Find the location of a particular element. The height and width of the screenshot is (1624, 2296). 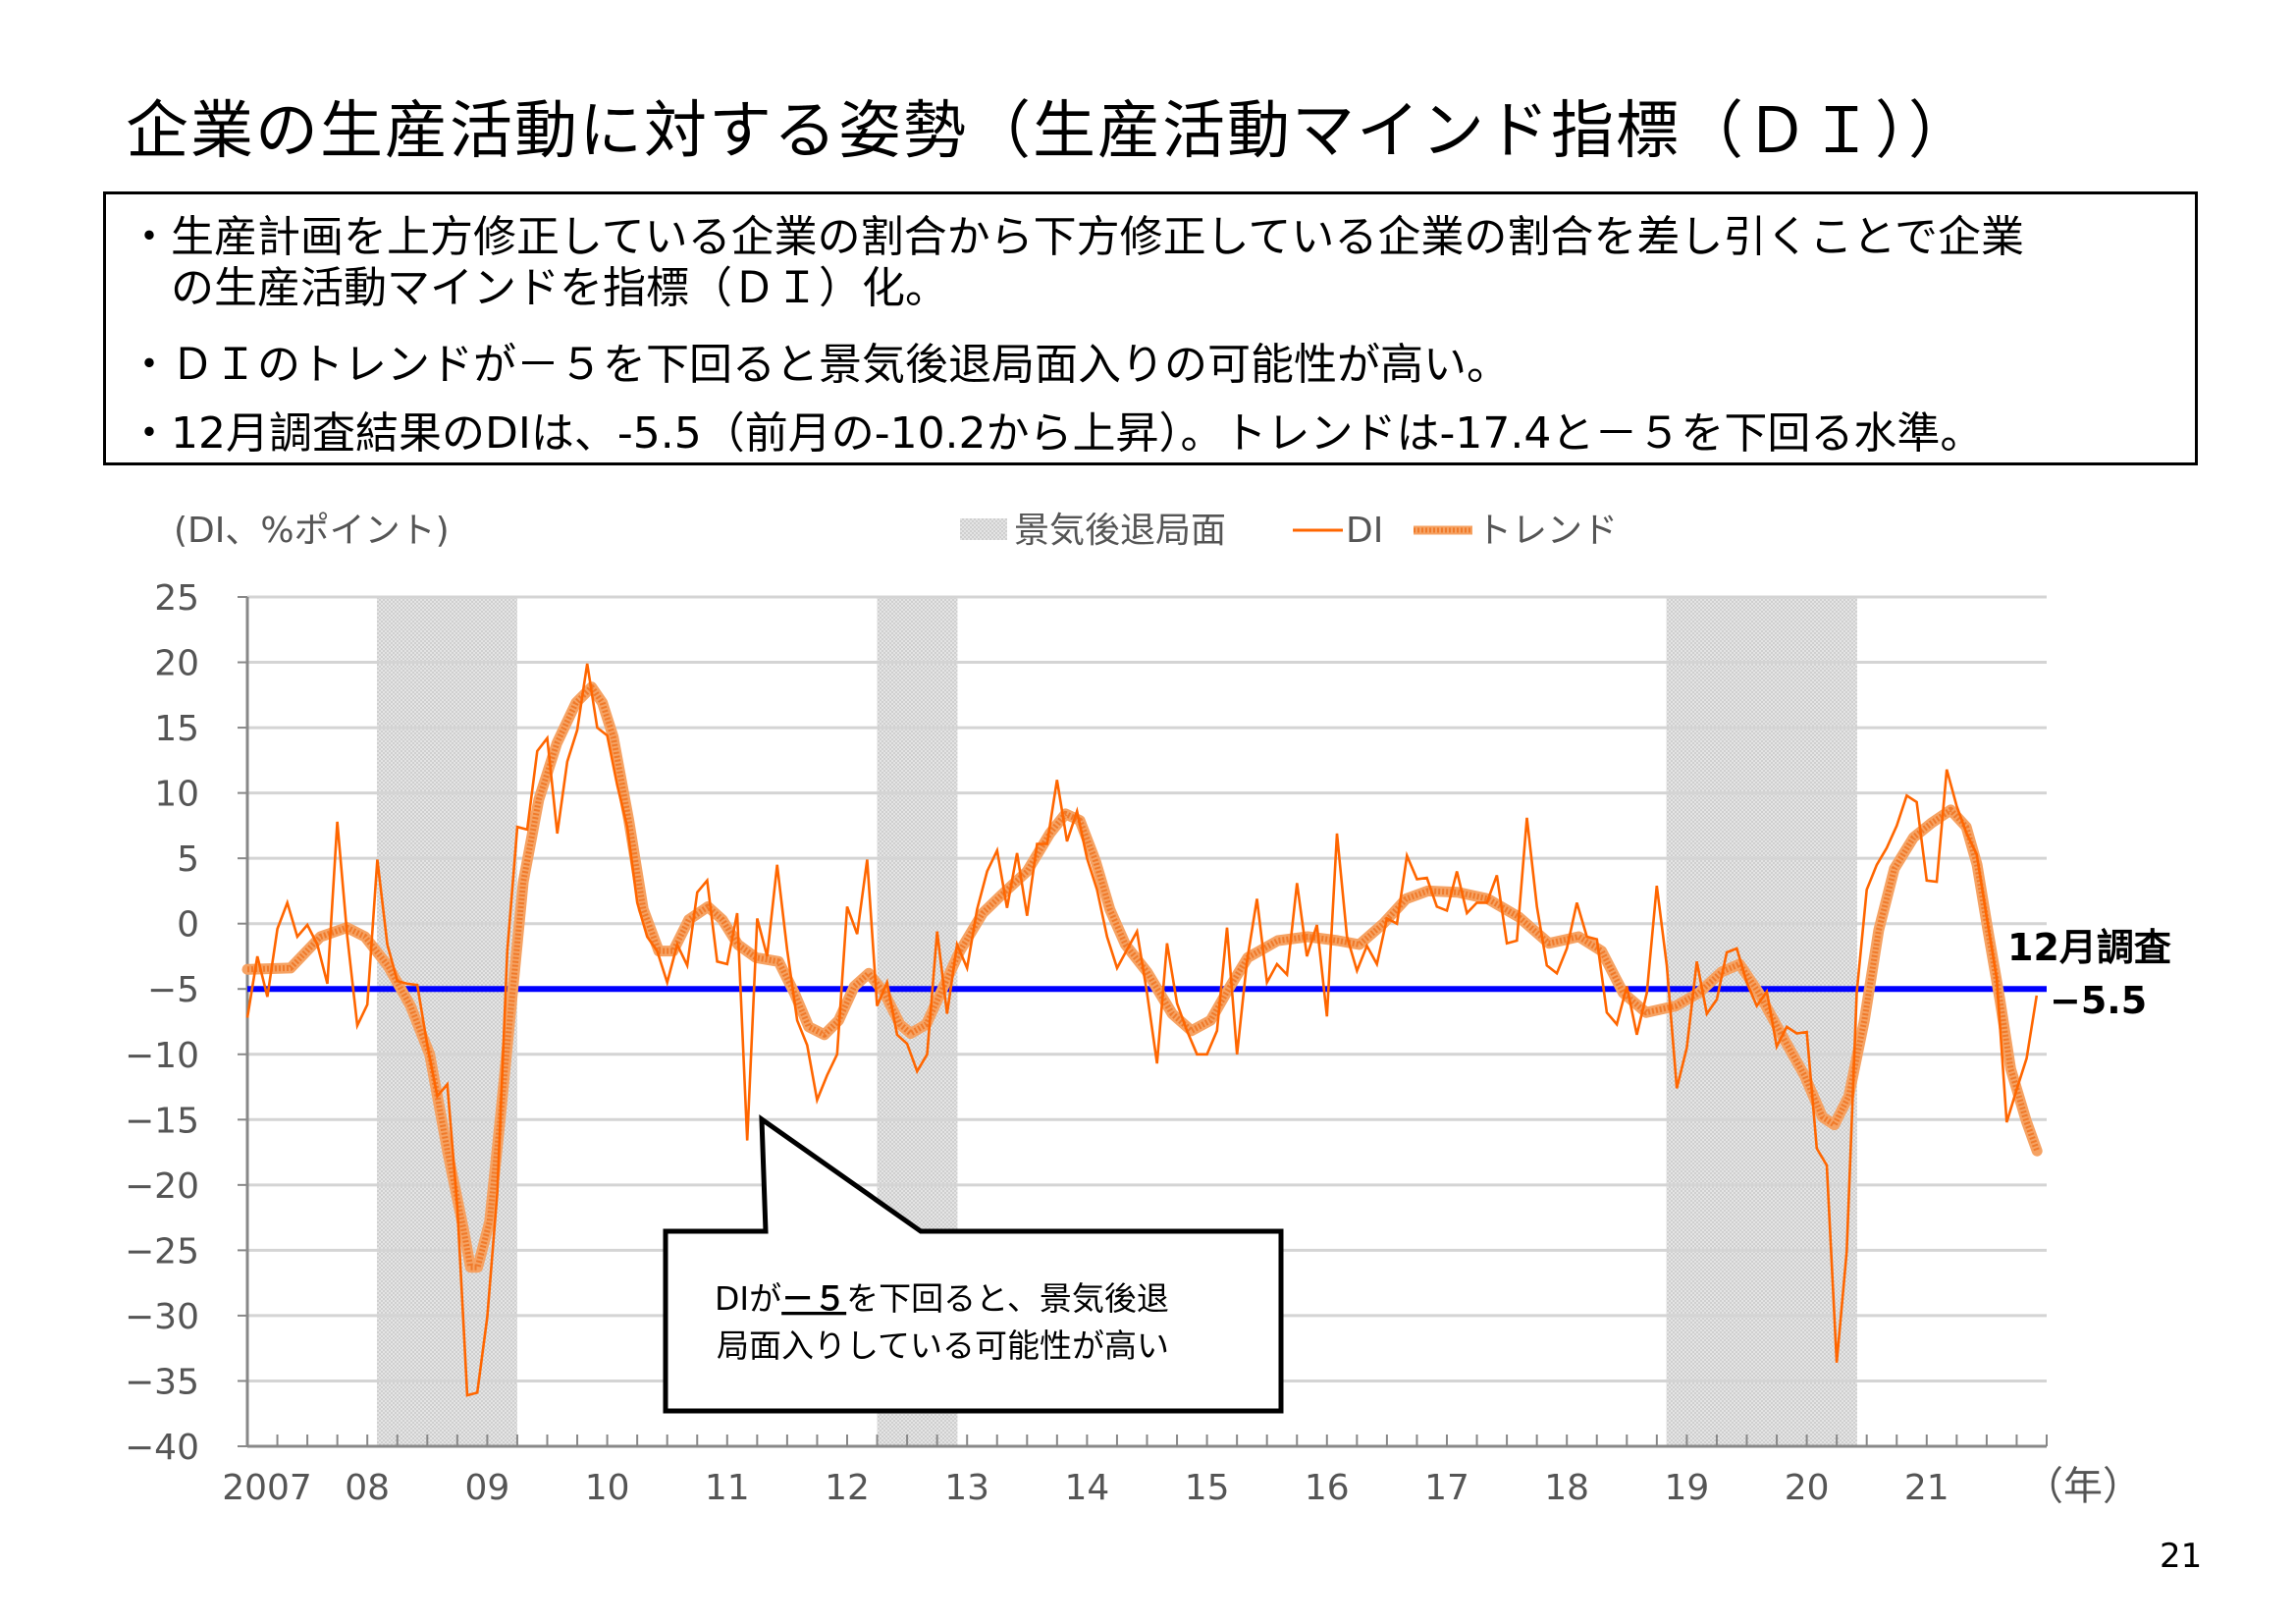

x-tick-label: 11 is located at coordinates (728, 1488).